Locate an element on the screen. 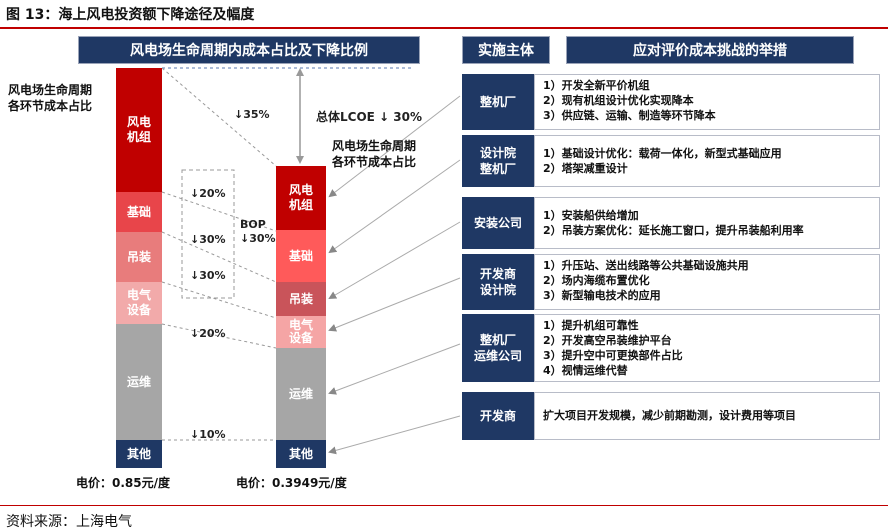 This screenshot has height=532, width=888. measure-item: 3）新型输电技术的应用 is located at coordinates (602, 295).